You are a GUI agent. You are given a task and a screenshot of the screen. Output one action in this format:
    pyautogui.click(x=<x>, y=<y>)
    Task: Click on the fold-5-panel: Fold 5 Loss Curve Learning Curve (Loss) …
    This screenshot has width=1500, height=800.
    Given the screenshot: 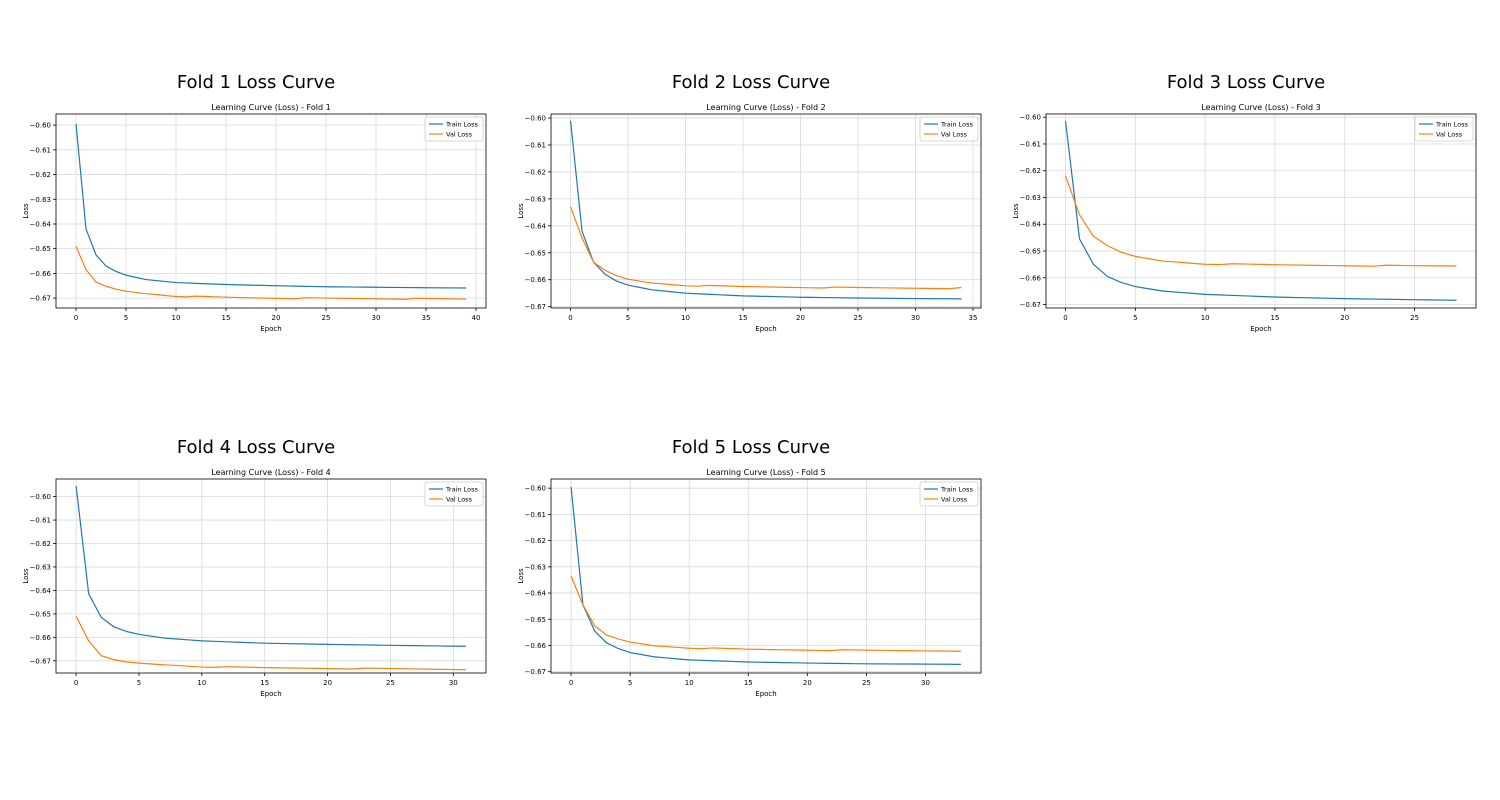 What is the action you would take?
    pyautogui.click(x=751, y=567)
    